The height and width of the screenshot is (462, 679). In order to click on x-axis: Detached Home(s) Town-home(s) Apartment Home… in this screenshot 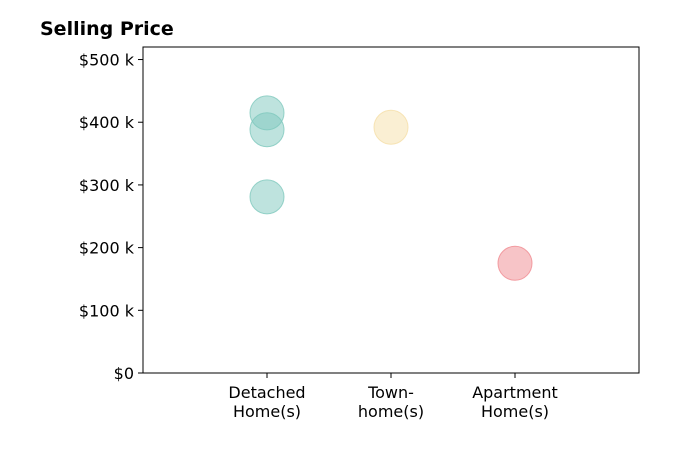, I will do `click(393, 397)`.